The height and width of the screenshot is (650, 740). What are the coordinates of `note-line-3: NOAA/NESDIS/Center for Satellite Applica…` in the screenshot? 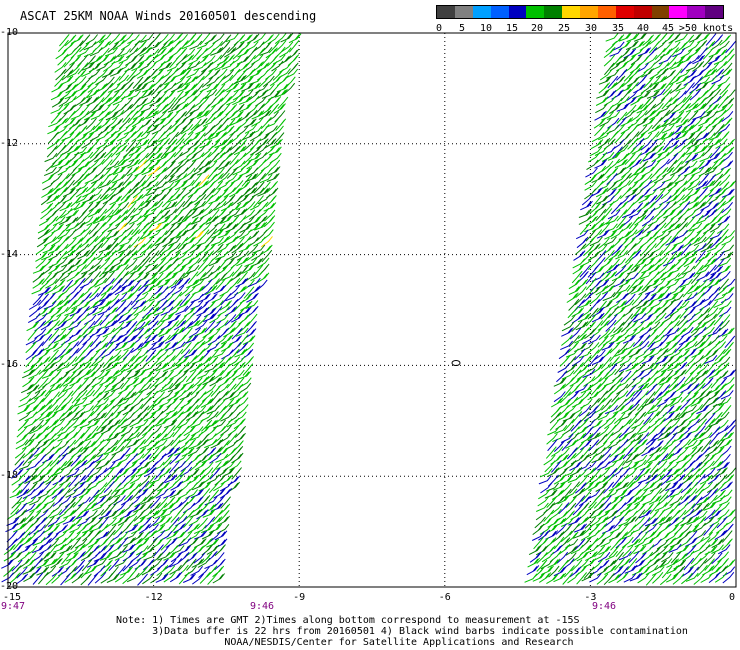 It's located at (345, 642).